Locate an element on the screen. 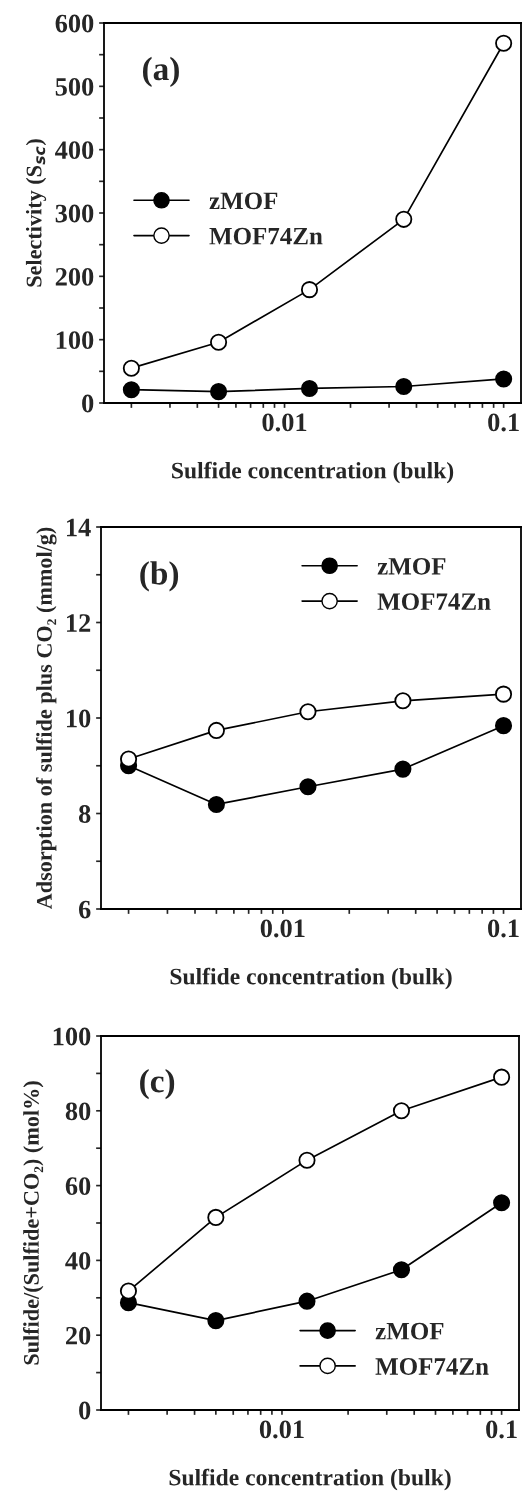 The width and height of the screenshot is (523, 1501). y-tick-label: 8 is located at coordinates (84, 814).